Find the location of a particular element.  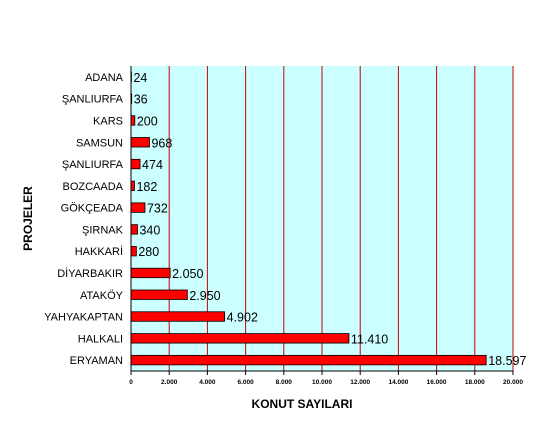

category-label: HAKKARİ is located at coordinates (99, 251).